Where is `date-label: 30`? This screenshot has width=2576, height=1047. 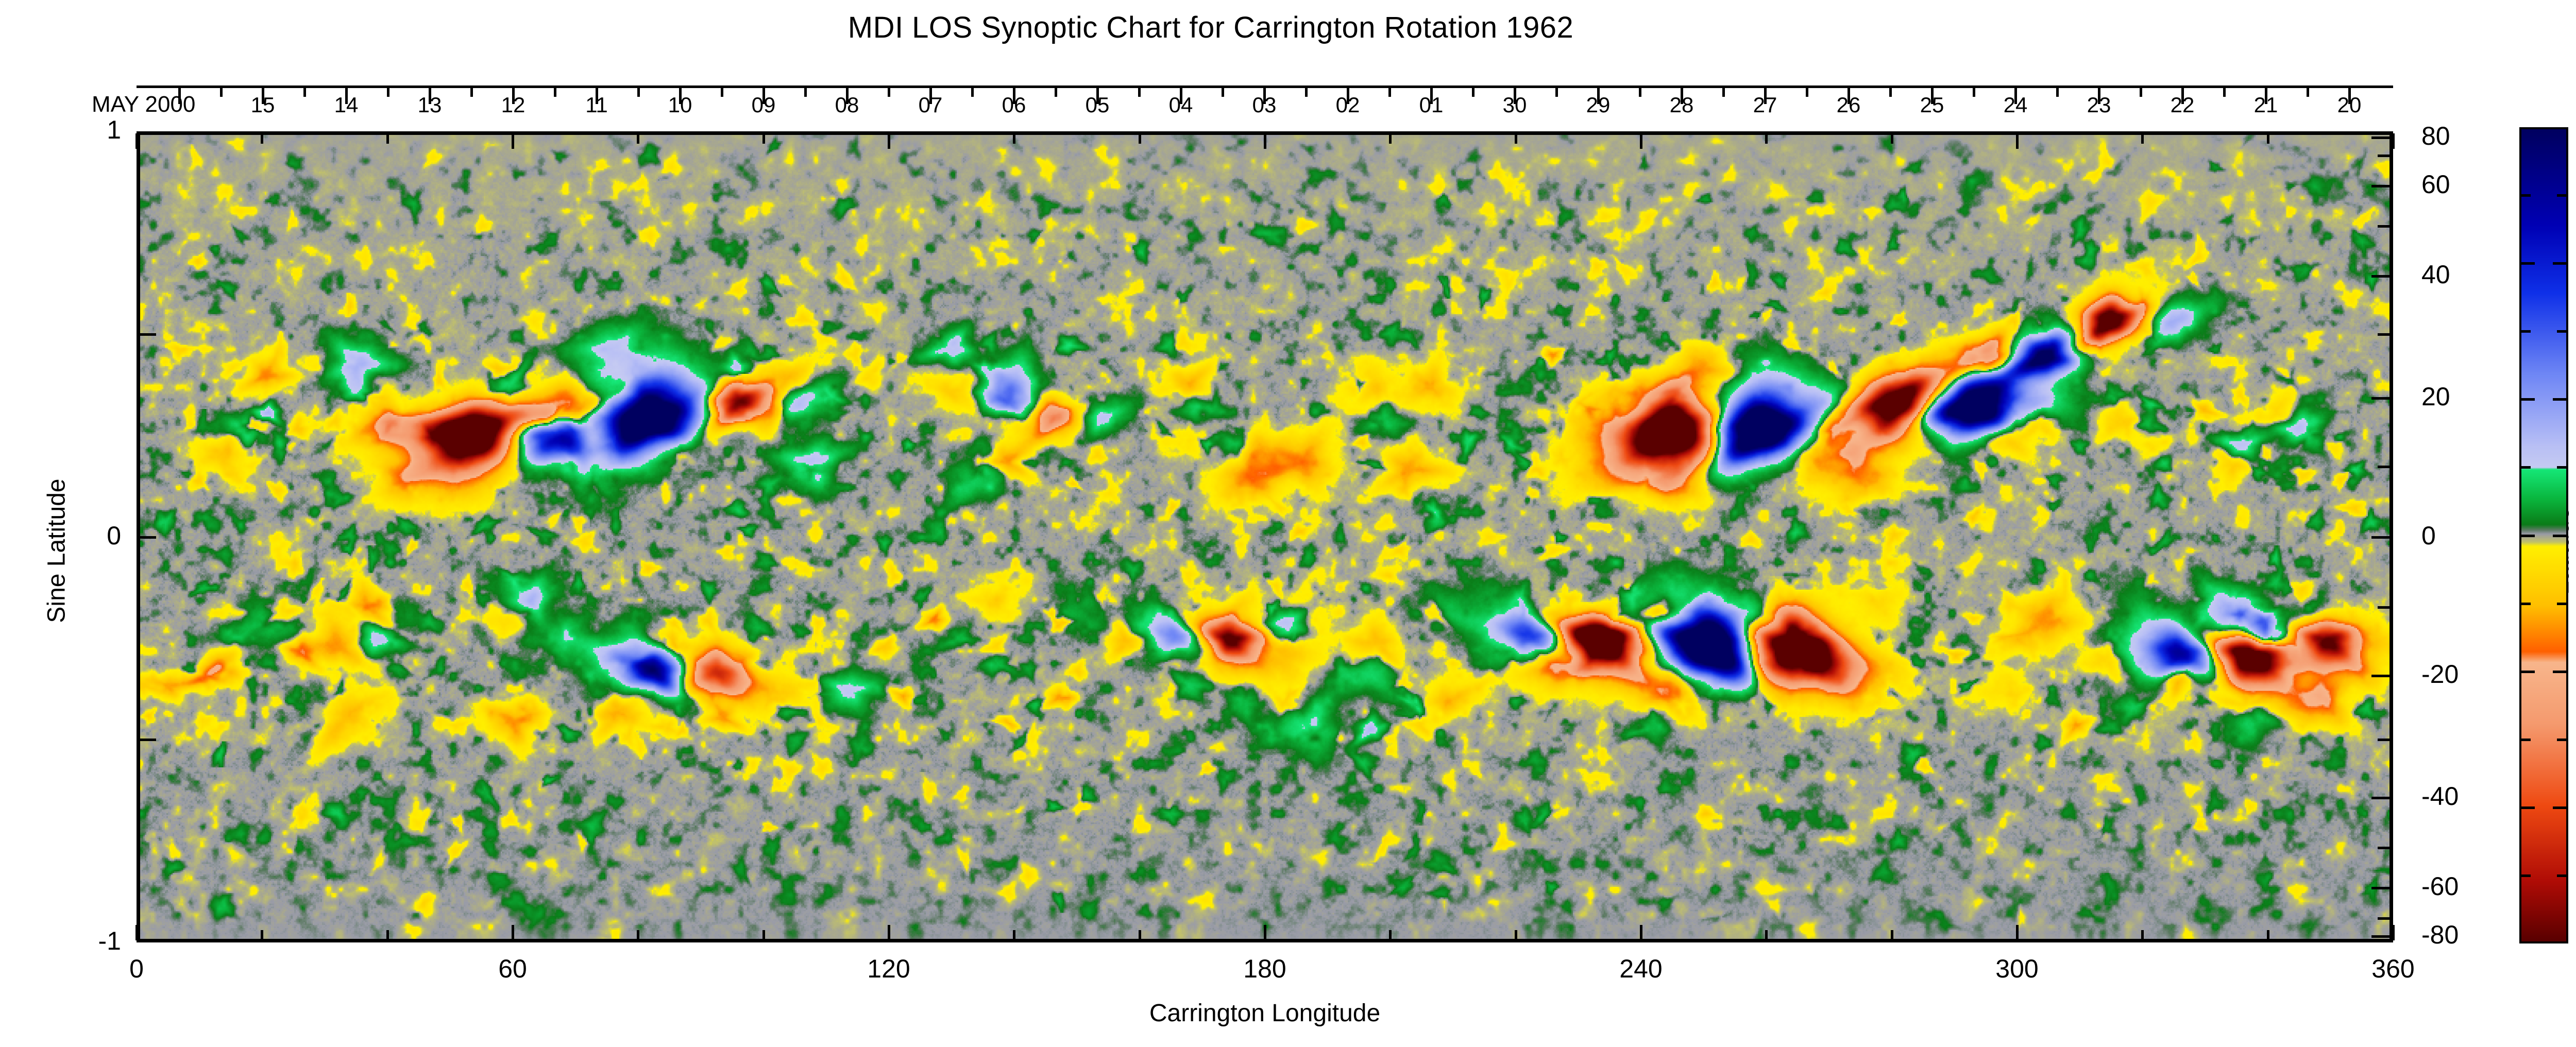 date-label: 30 is located at coordinates (1514, 105).